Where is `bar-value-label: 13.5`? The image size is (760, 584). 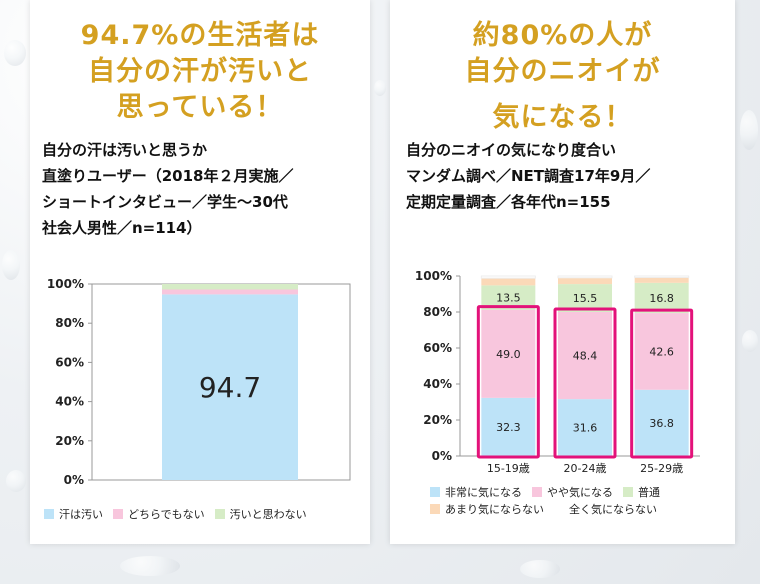 bar-value-label: 13.5 is located at coordinates (508, 298).